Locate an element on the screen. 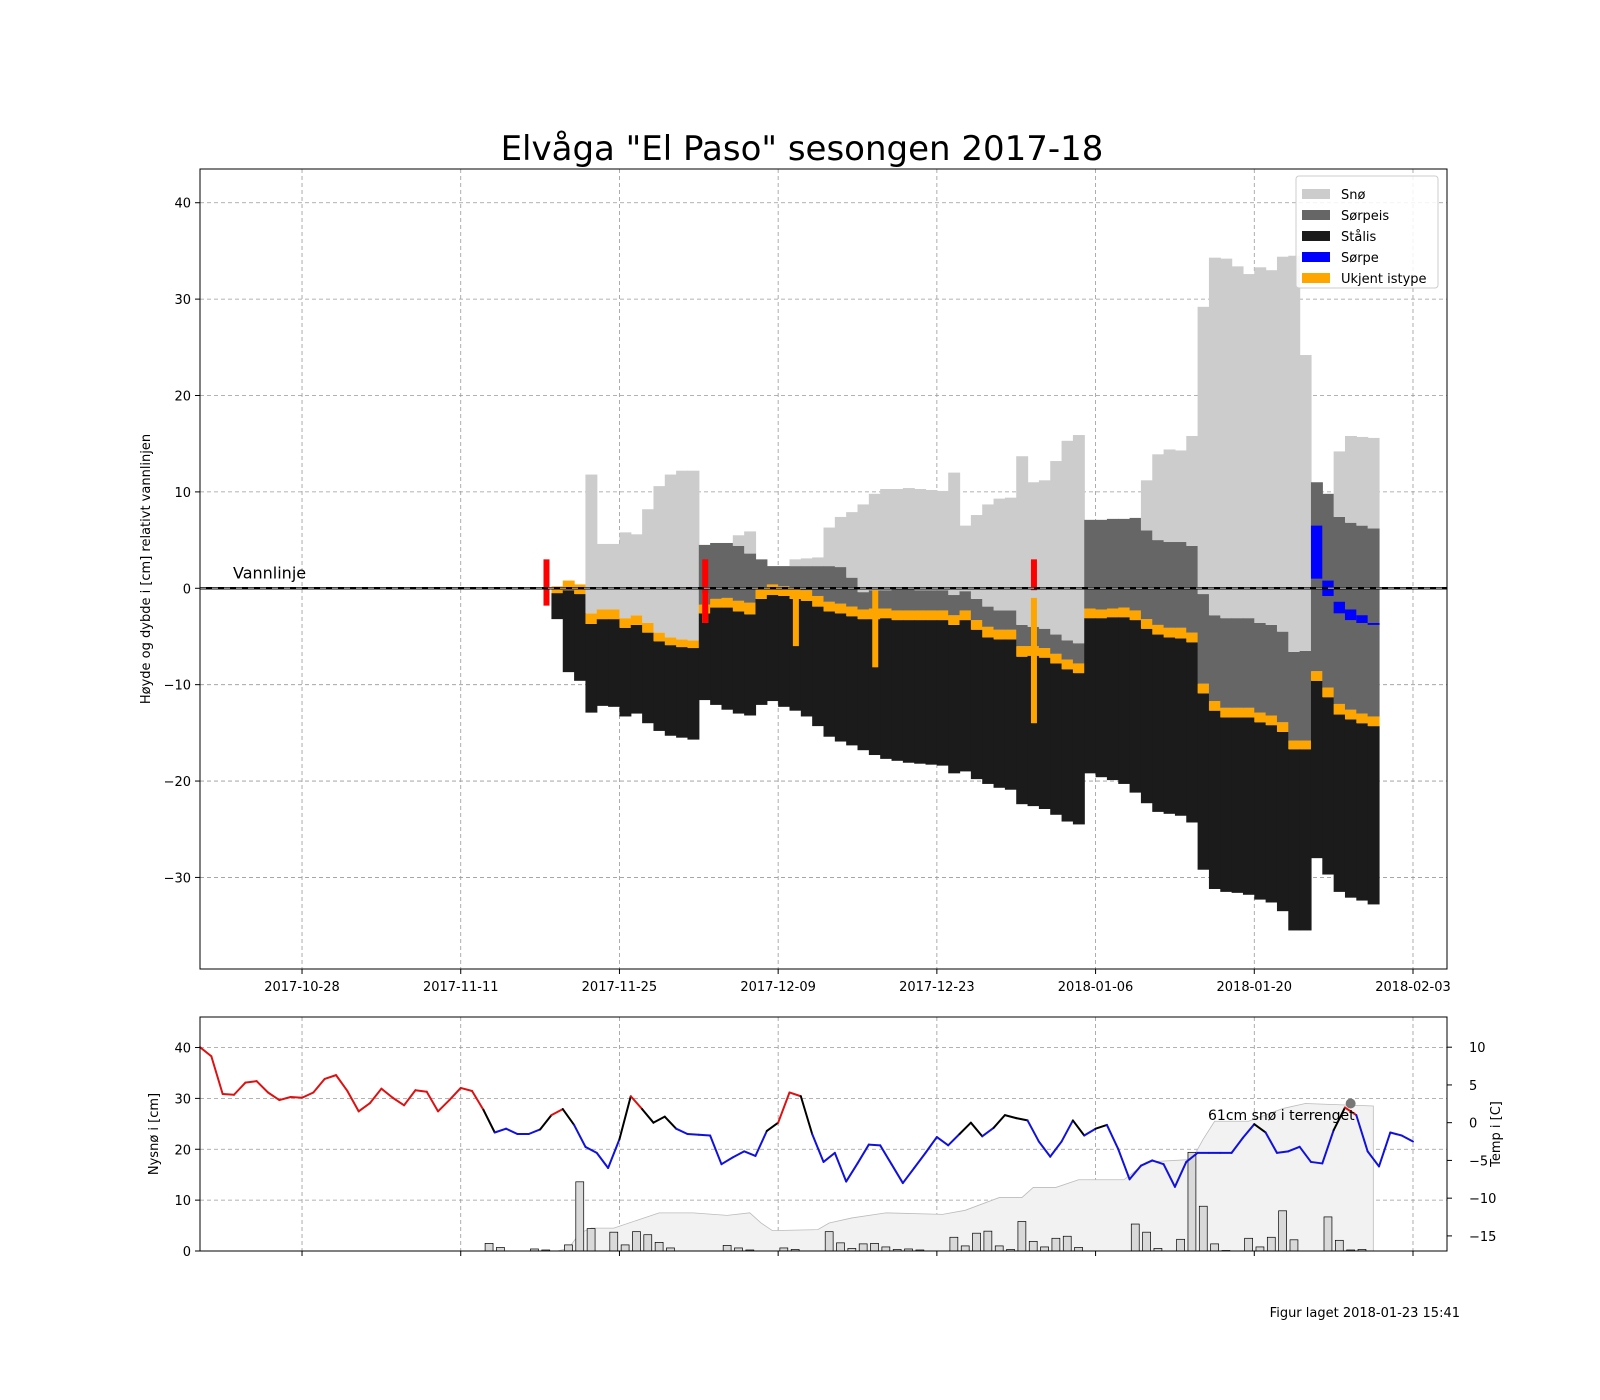  y-tick-label: −10 is located at coordinates (177, 686).